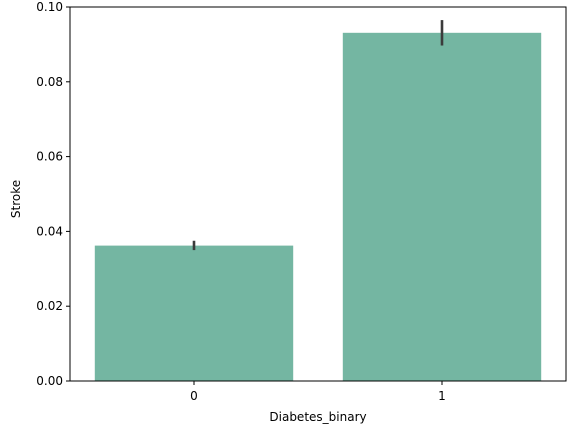  I want to click on x-tick-label: 1, so click(442, 396).